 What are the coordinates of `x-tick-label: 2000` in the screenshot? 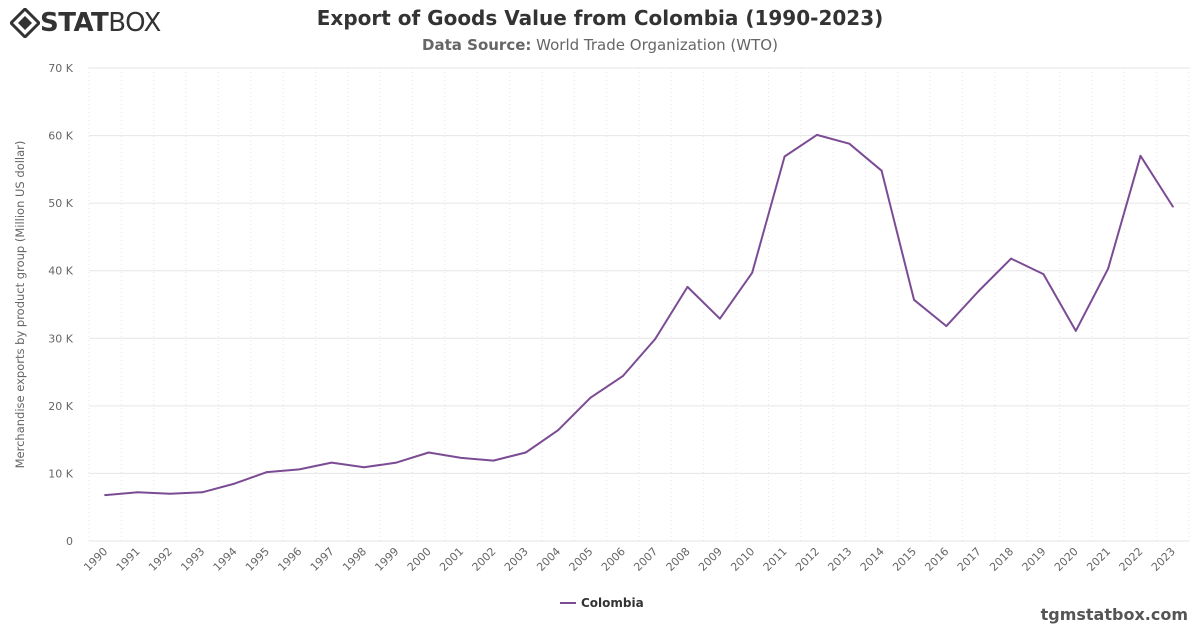 It's located at (419, 559).